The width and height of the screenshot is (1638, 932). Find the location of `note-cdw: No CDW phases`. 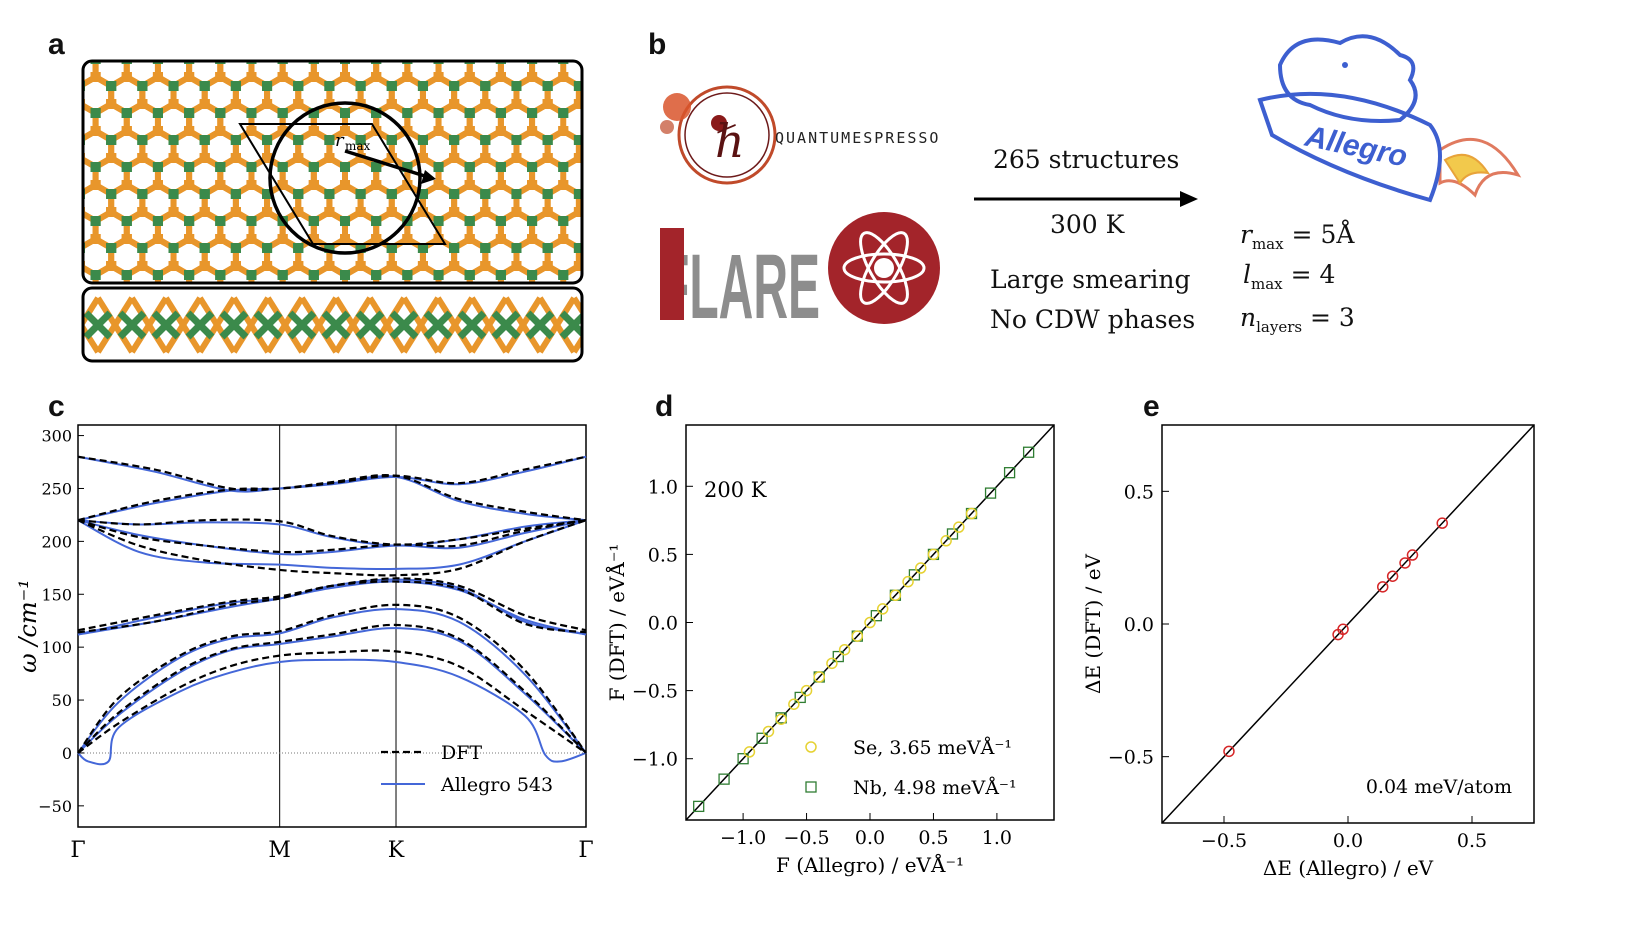

note-cdw: No CDW phases is located at coordinates (1093, 319).